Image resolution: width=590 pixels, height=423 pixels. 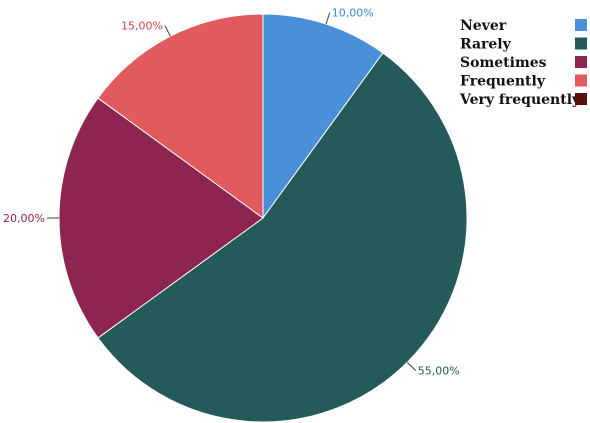 I want to click on legend-label-rarely: Rarely, so click(x=486, y=45).